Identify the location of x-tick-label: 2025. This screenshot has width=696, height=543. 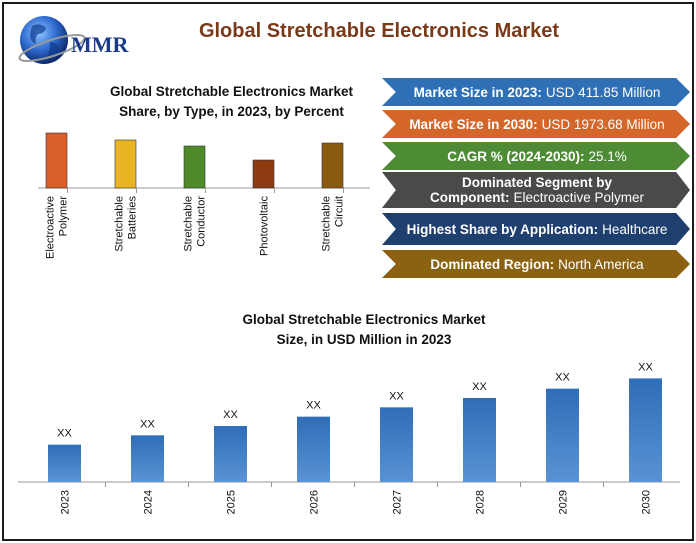
(232, 502).